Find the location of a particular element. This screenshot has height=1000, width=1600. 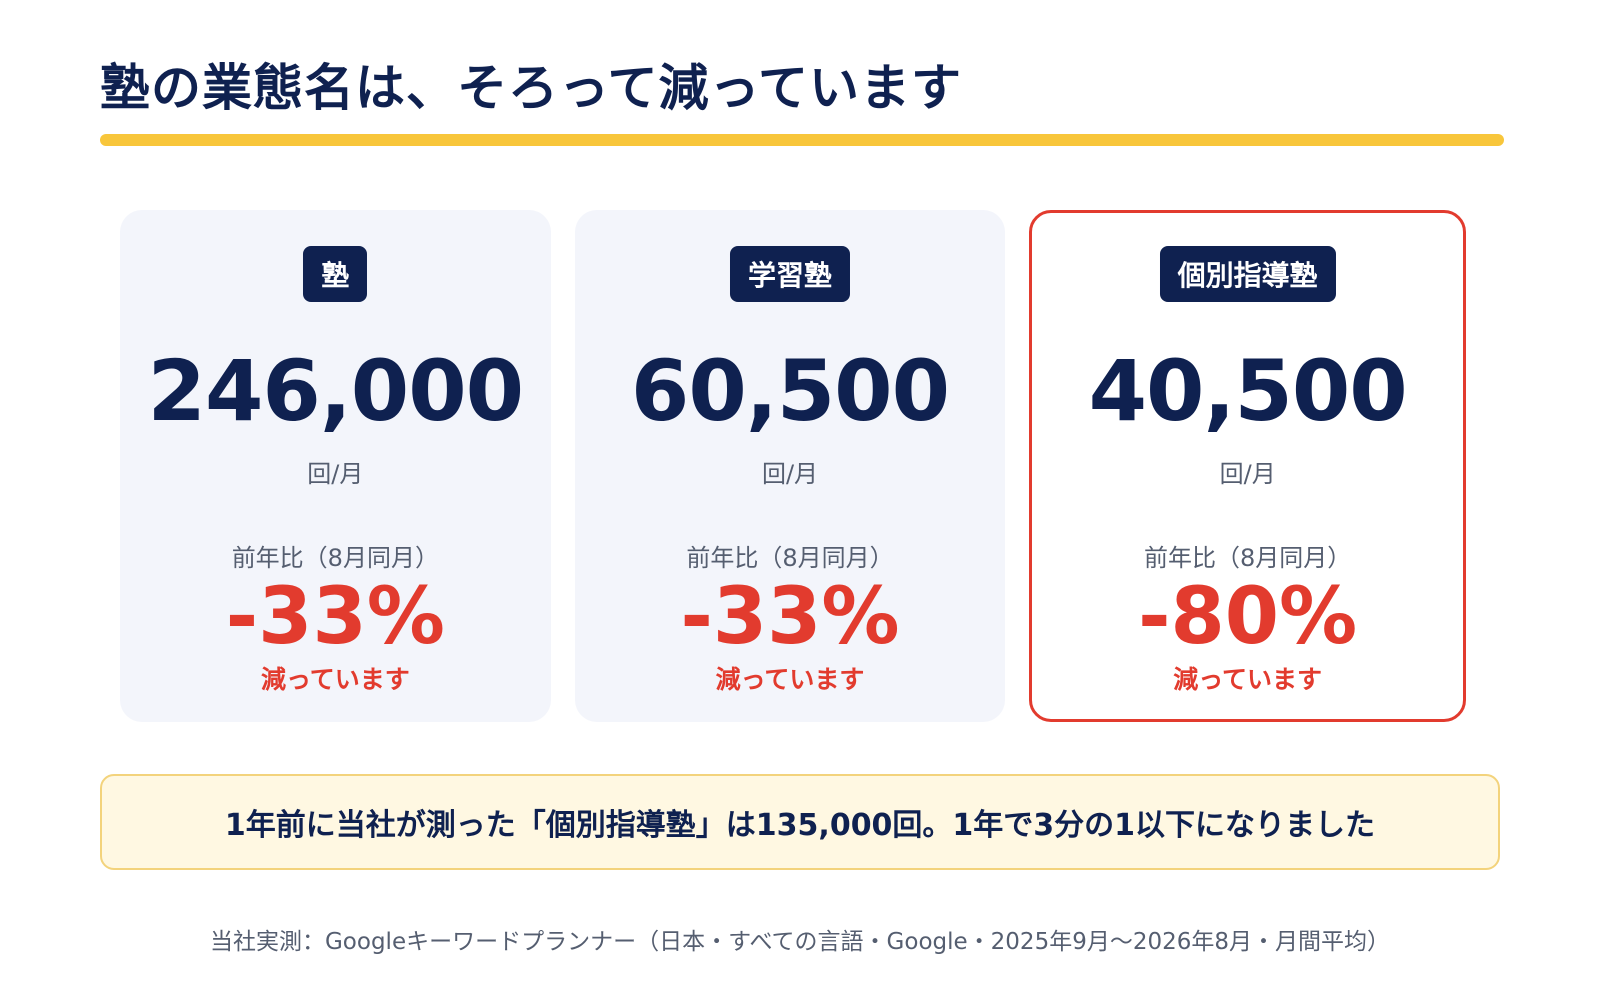

stat-card-juku: 塾 246,000 回/月 前年比（8月同月） -33% 減っています is located at coordinates (335, 466).